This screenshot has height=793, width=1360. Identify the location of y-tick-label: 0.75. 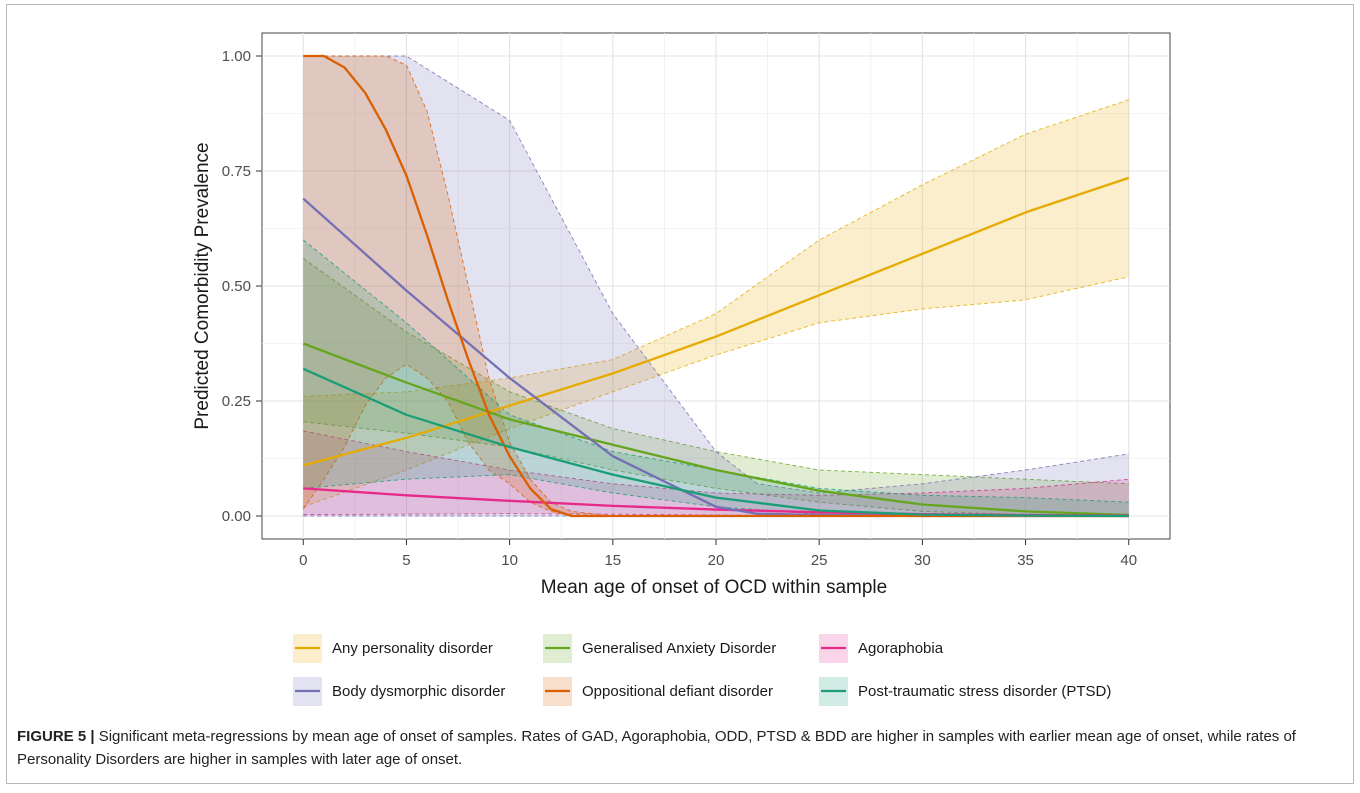
(236, 171).